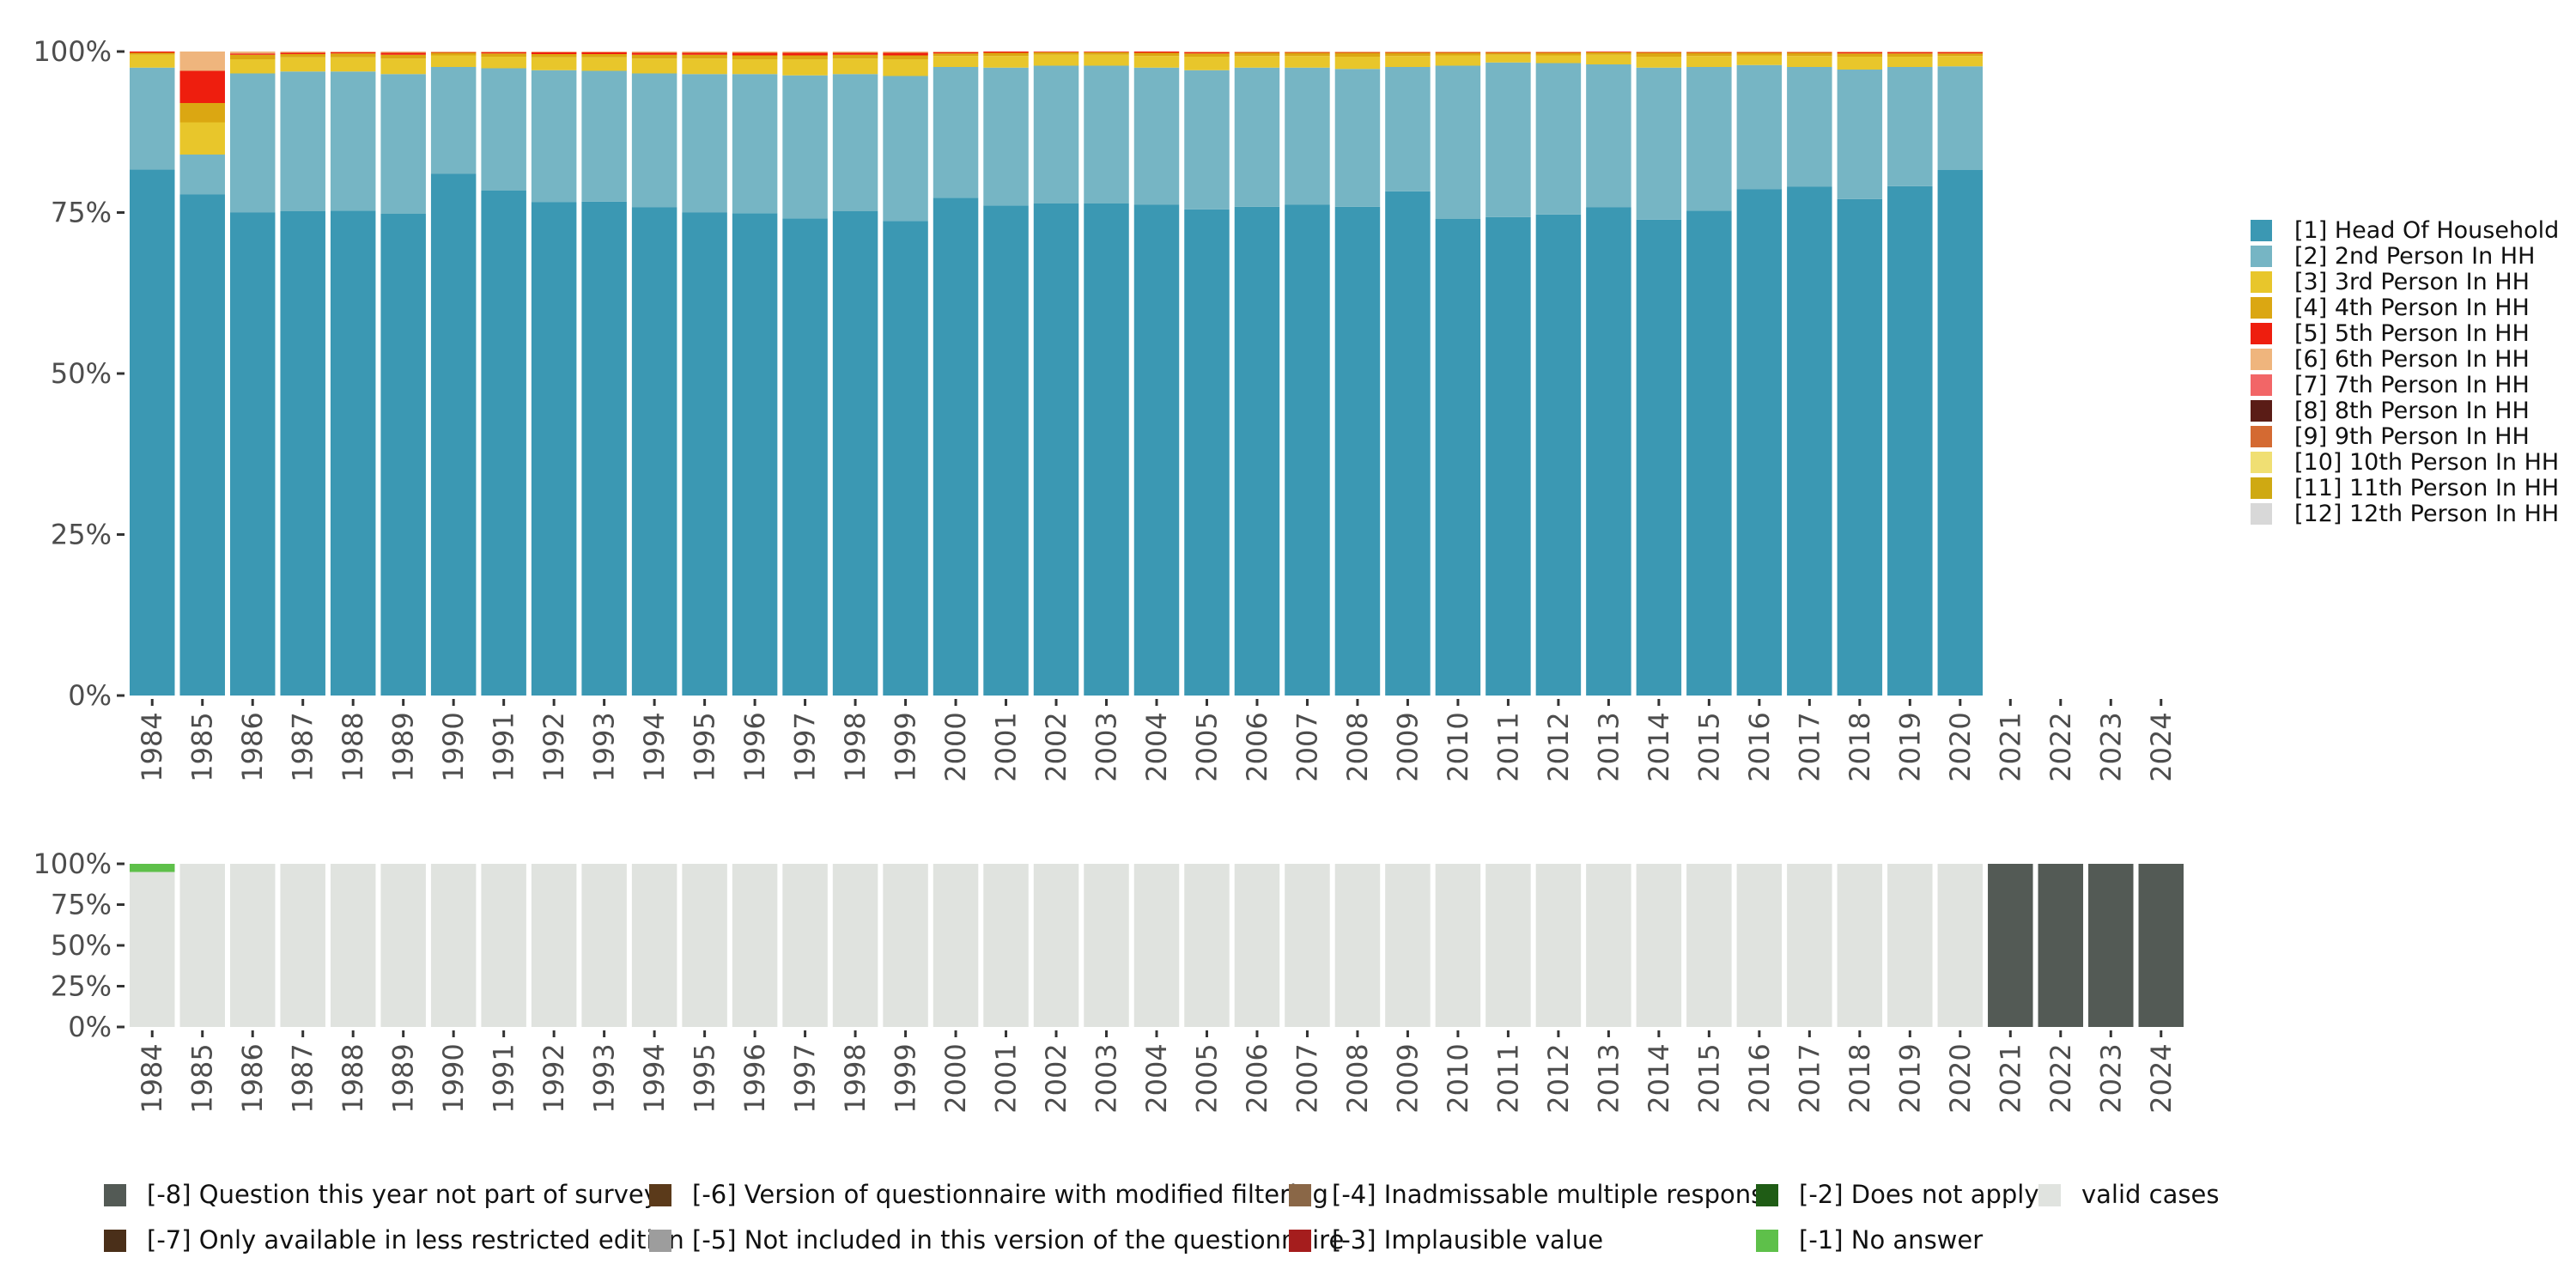 The height and width of the screenshot is (1288, 2576). What do you see at coordinates (1709, 139) in the screenshot?
I see `top-bar-2015-2-2nd-person-in-hh` at bounding box center [1709, 139].